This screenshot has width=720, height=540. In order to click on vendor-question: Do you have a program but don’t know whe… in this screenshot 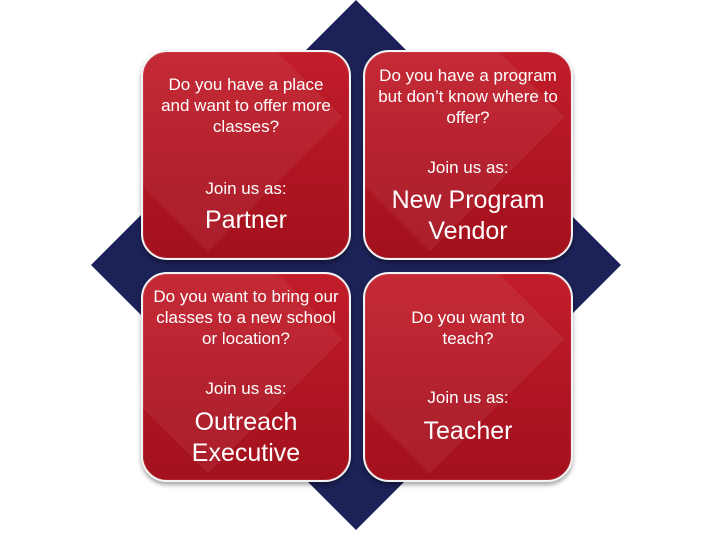, I will do `click(468, 96)`.